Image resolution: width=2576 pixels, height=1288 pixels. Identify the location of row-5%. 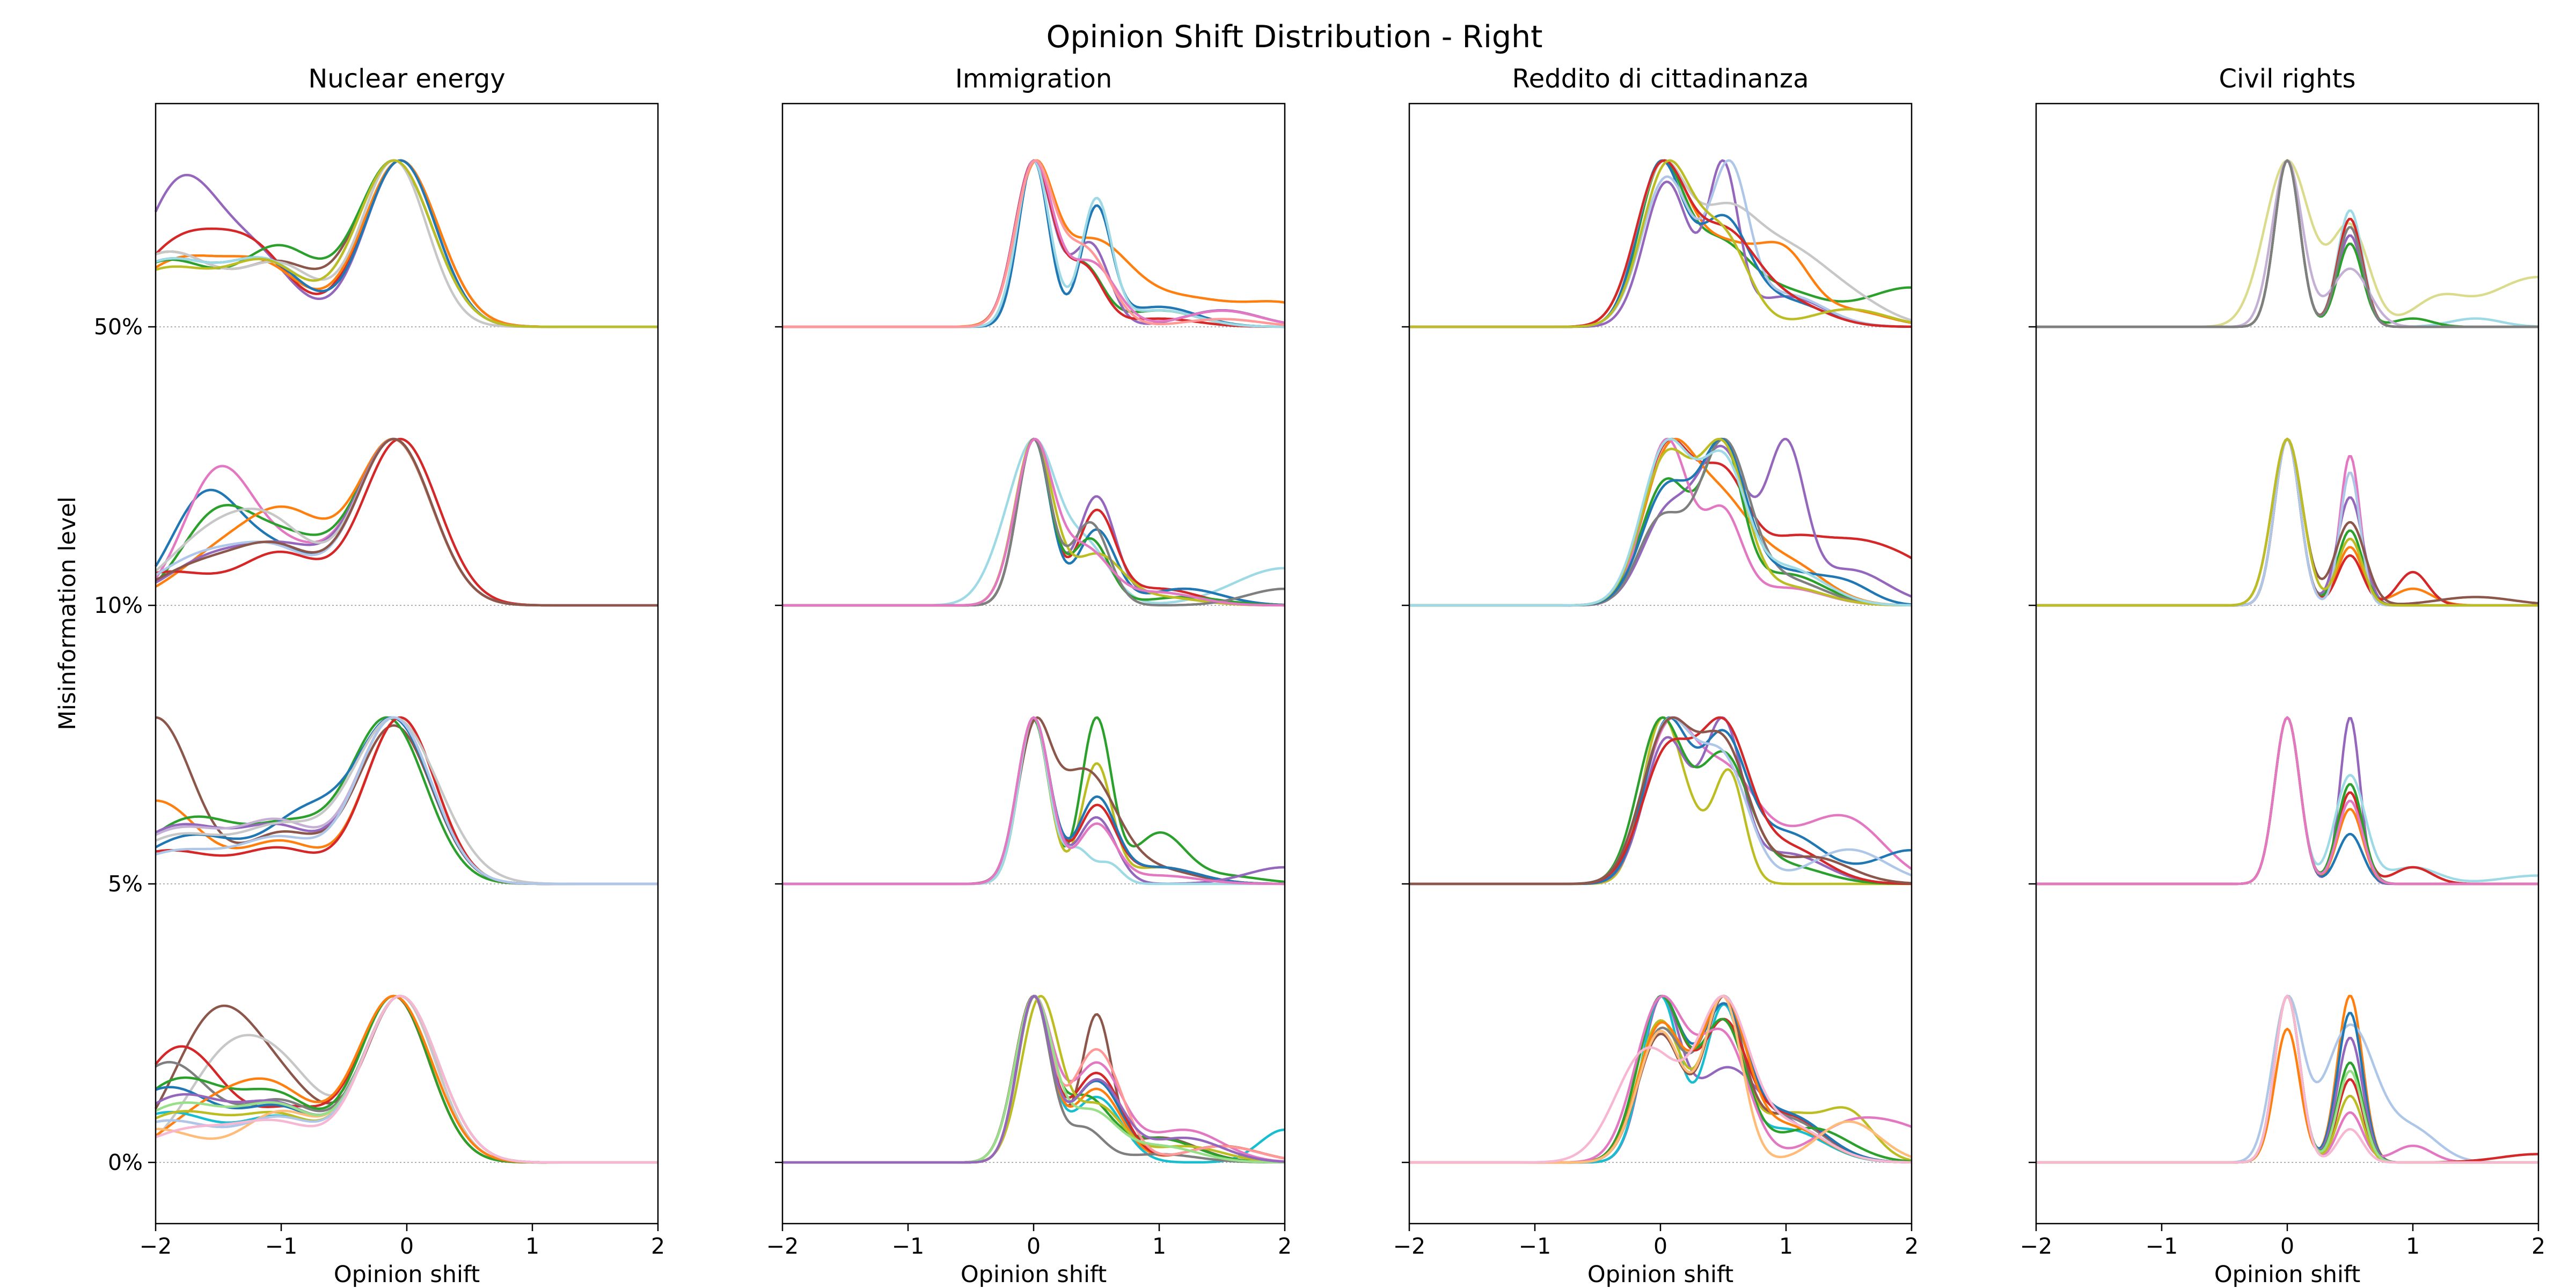
(2287, 800).